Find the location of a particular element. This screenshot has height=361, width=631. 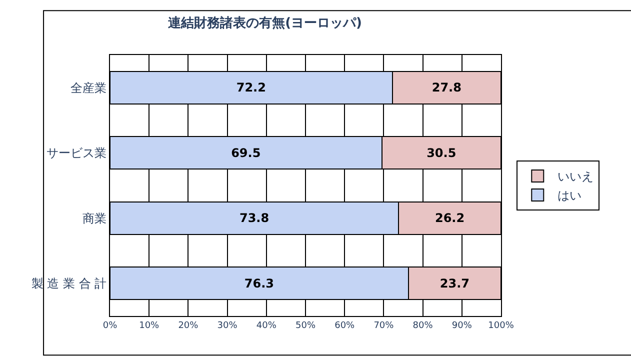

data-label: 23.7 is located at coordinates (455, 283).